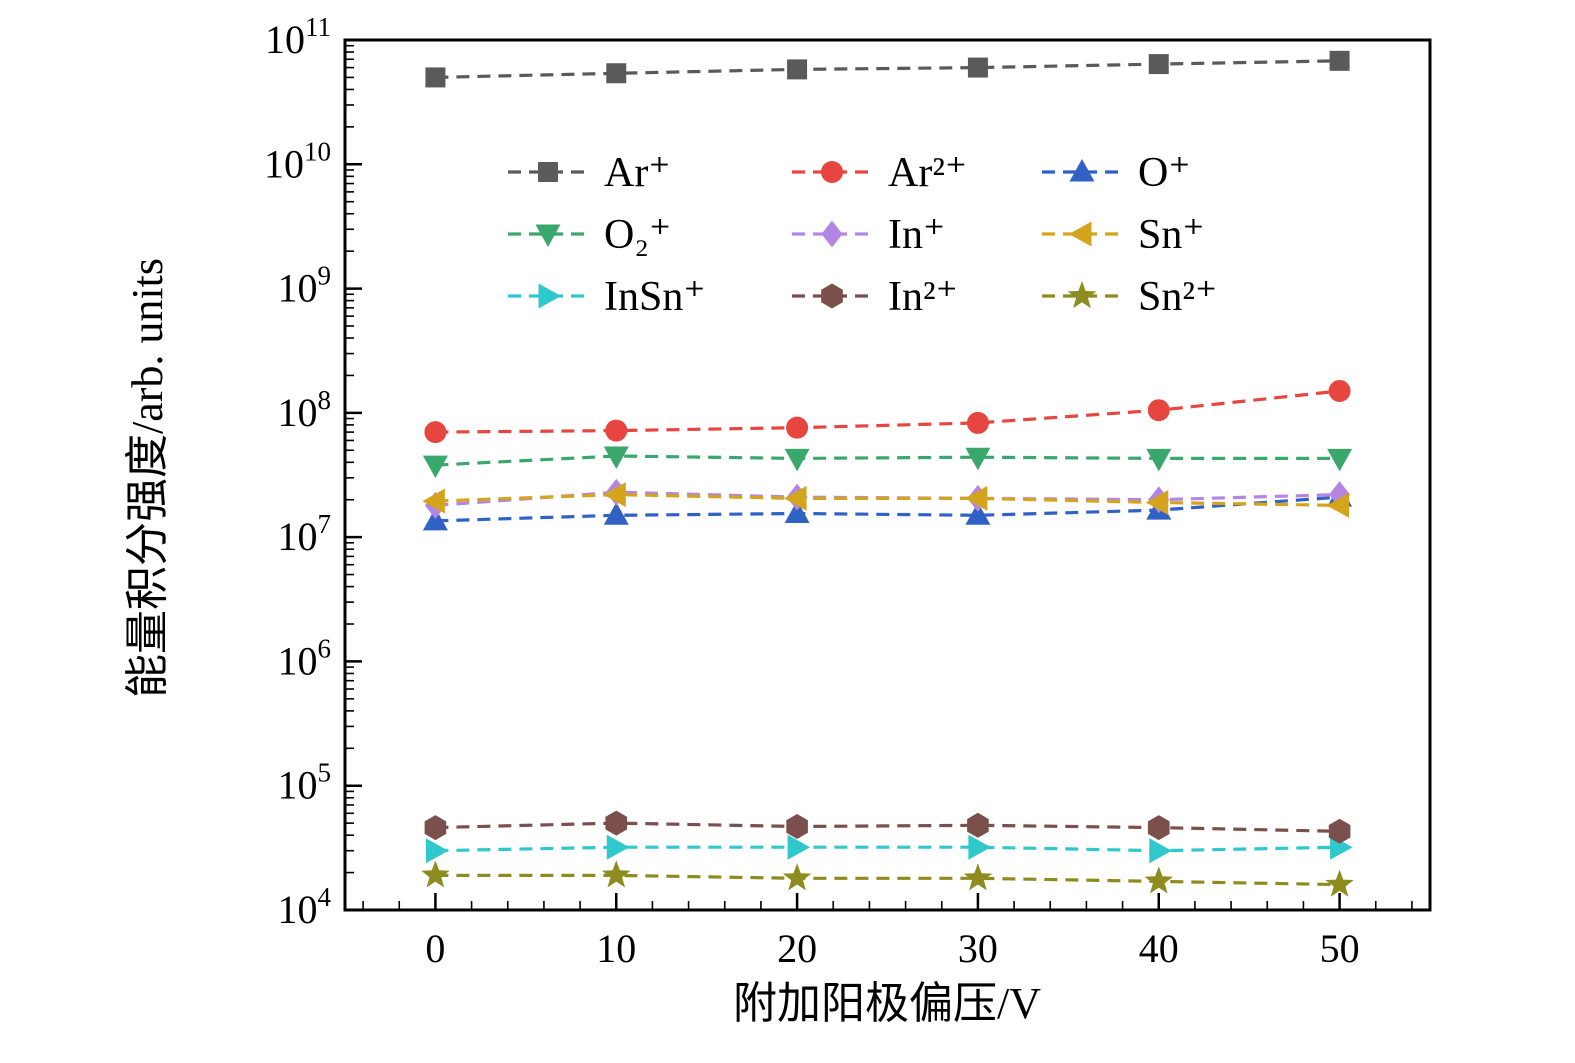 The image size is (1575, 1063). I want to click on series-markers-O2+, so click(887, 462).